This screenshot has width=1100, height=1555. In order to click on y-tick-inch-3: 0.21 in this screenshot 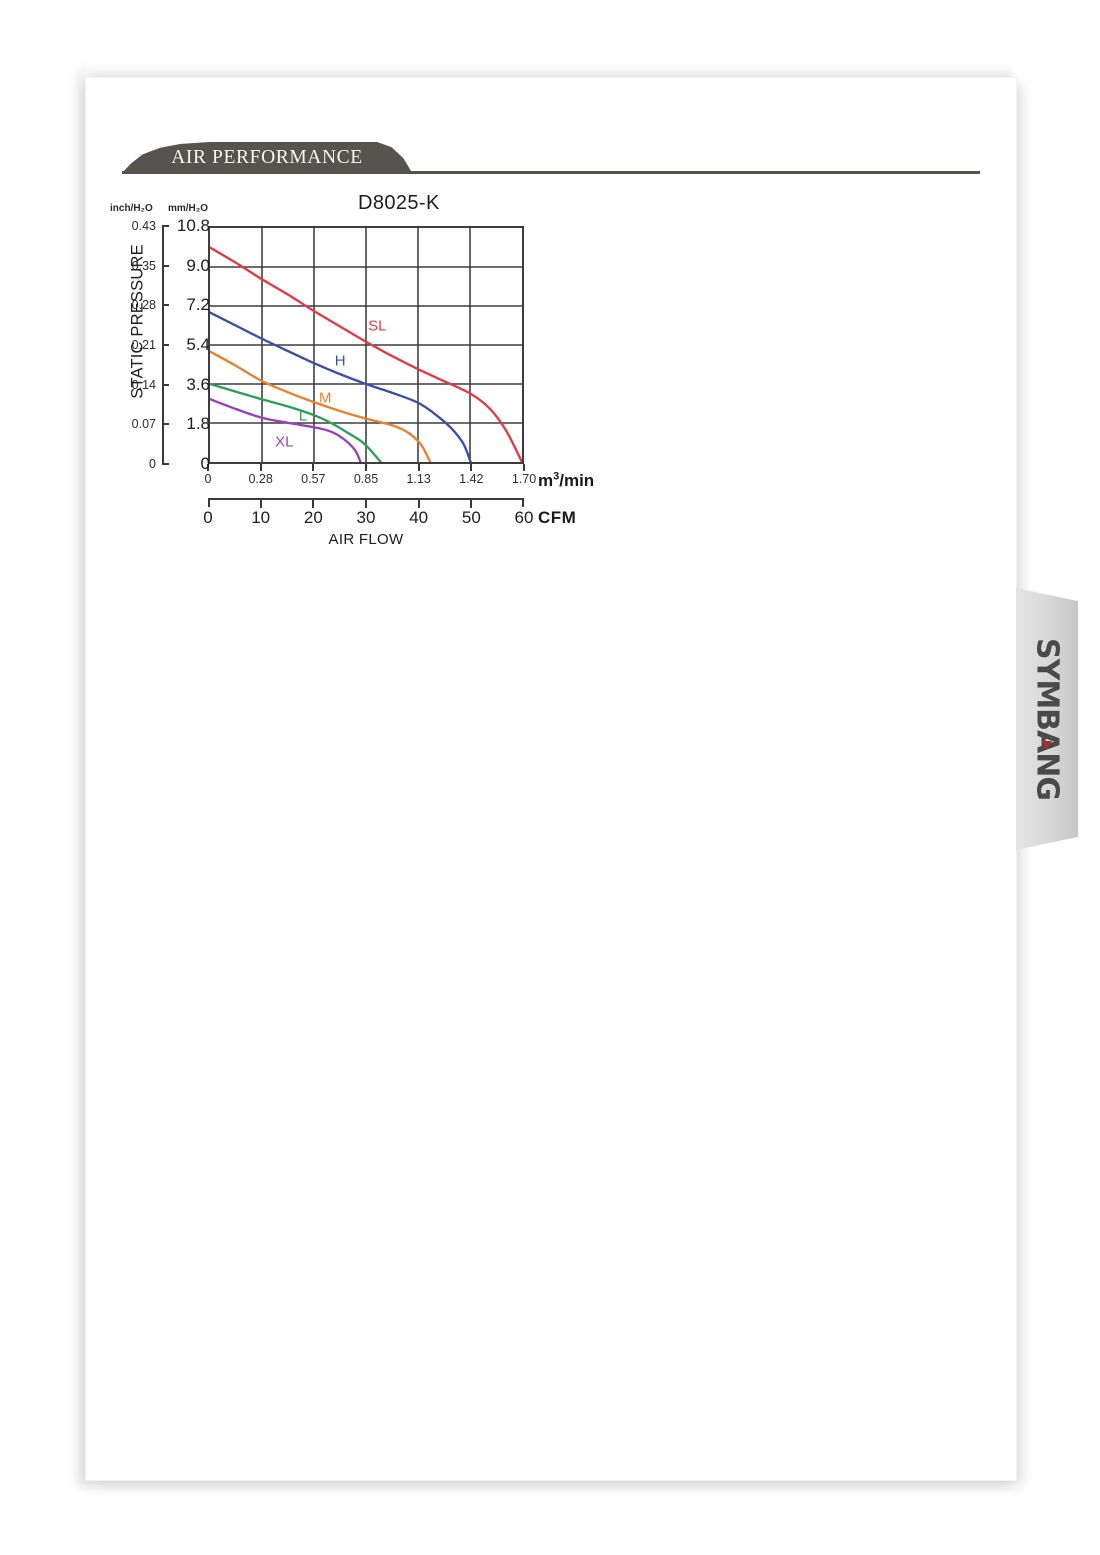, I will do `click(143, 345)`.